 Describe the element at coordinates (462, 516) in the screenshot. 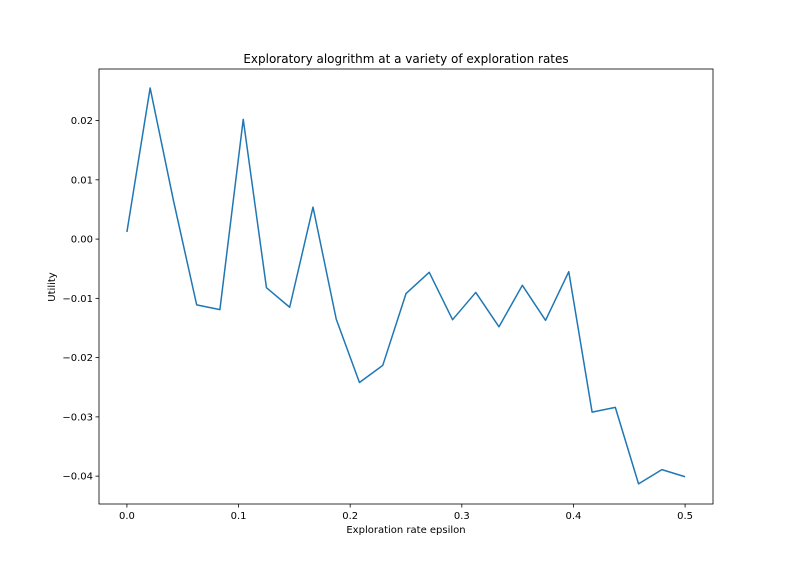

I see `x-tick-label: 0.3` at that location.